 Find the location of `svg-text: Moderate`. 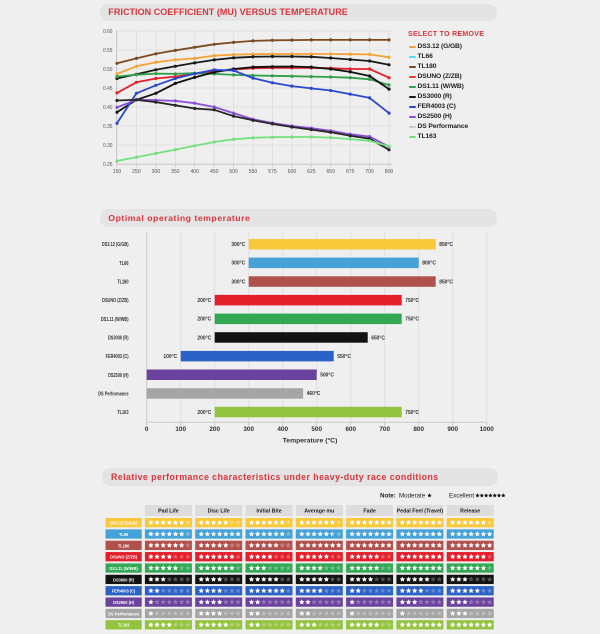

svg-text: Moderate is located at coordinates (412, 496).